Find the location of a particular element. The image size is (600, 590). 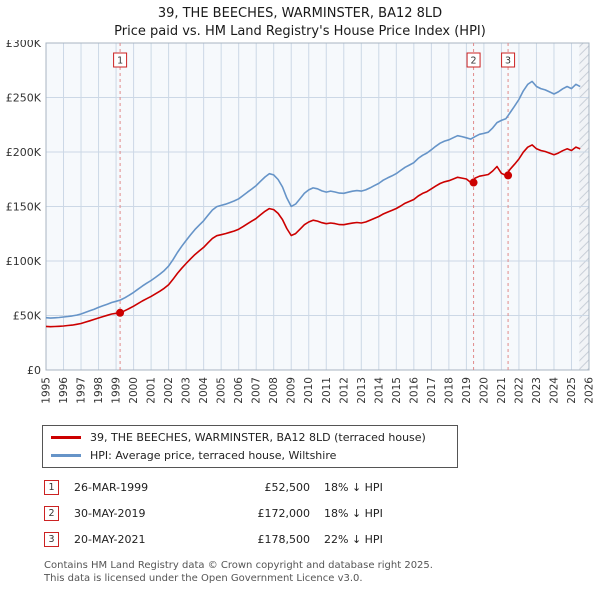

x-axis-tick-label: 2014 is located at coordinates (379, 390).